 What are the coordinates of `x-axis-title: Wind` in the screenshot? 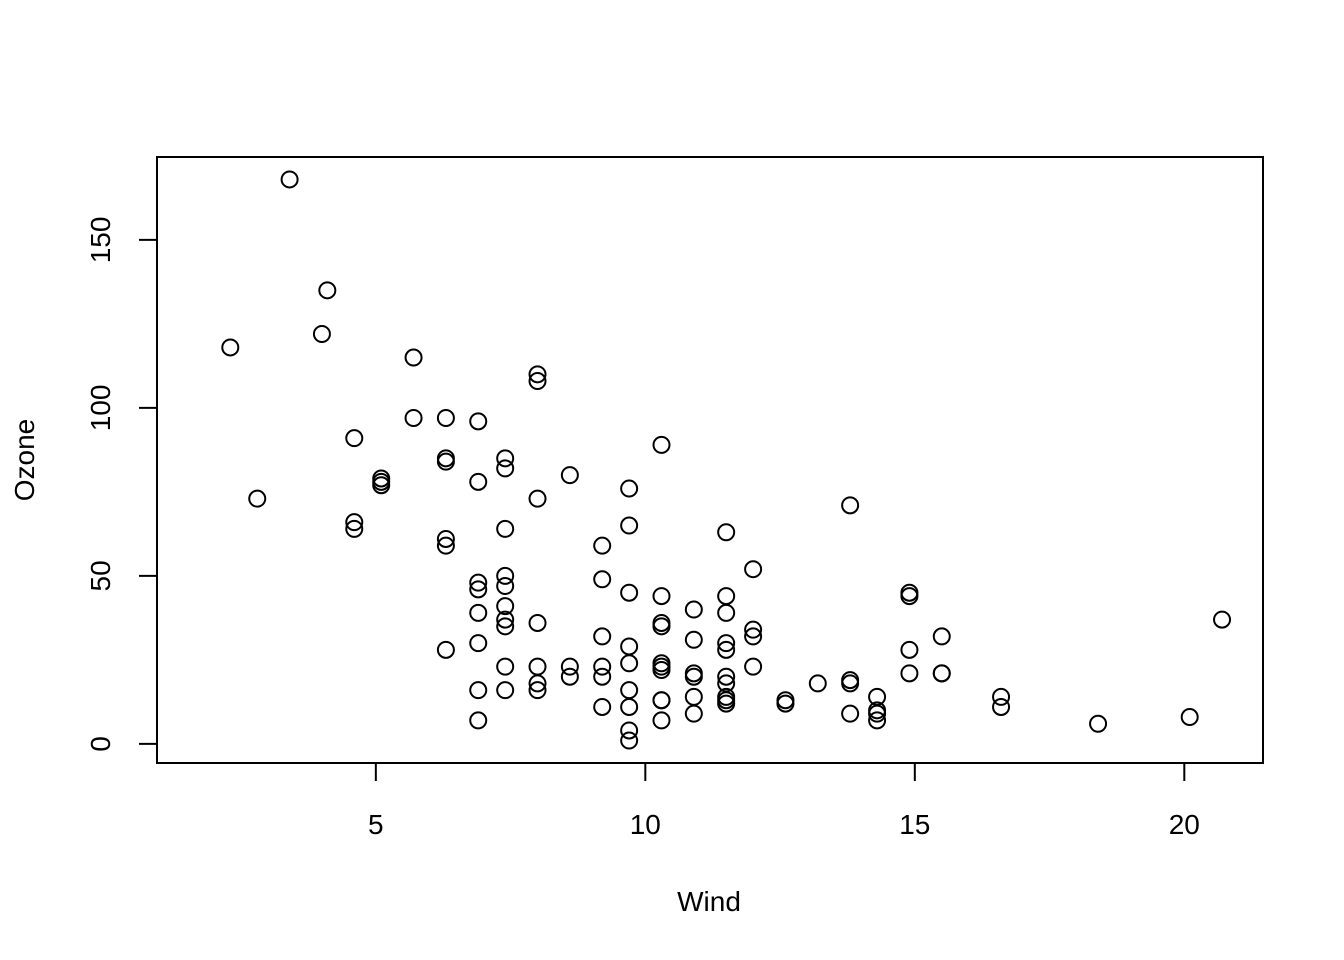 It's located at (709, 901).